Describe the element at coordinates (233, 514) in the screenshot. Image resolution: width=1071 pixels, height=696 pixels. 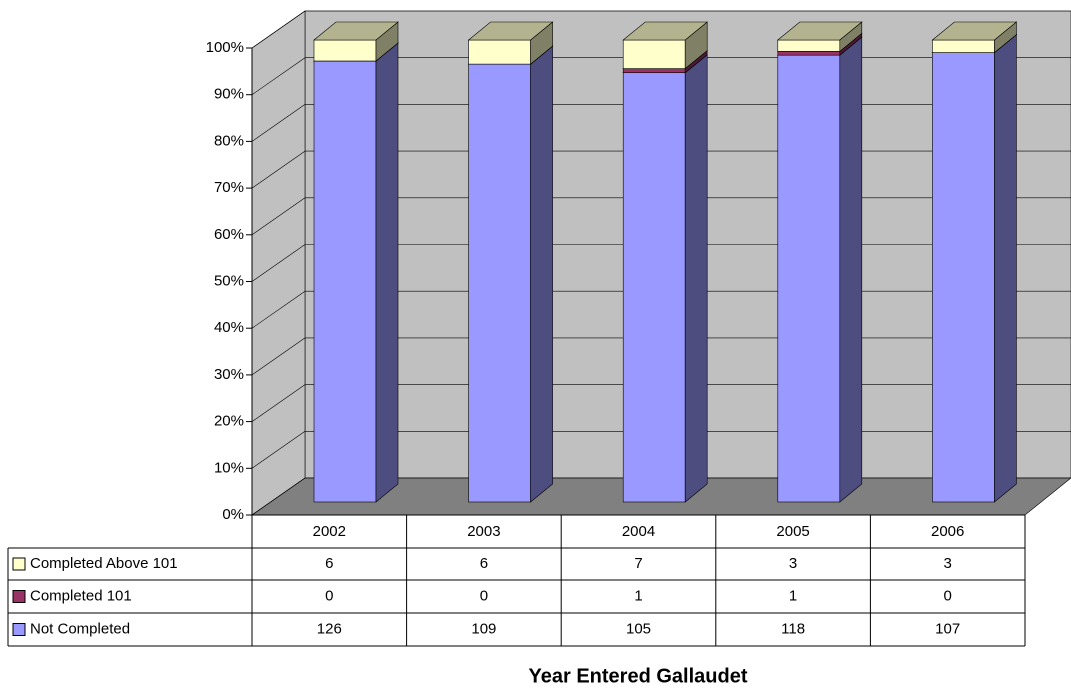
I see `y-tick-label: 0%` at that location.